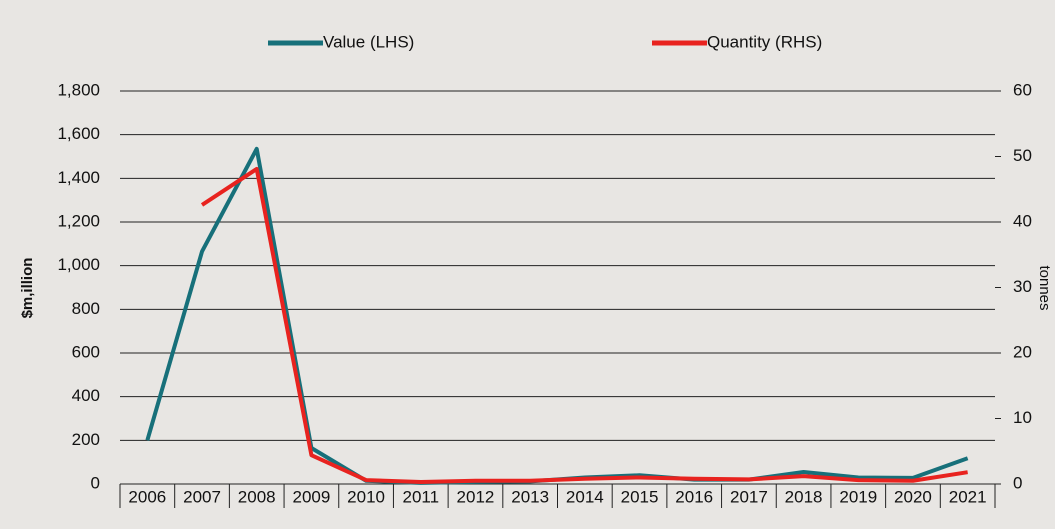 The image size is (1055, 529). Describe the element at coordinates (202, 496) in the screenshot. I see `x-tick-label: 2007` at that location.